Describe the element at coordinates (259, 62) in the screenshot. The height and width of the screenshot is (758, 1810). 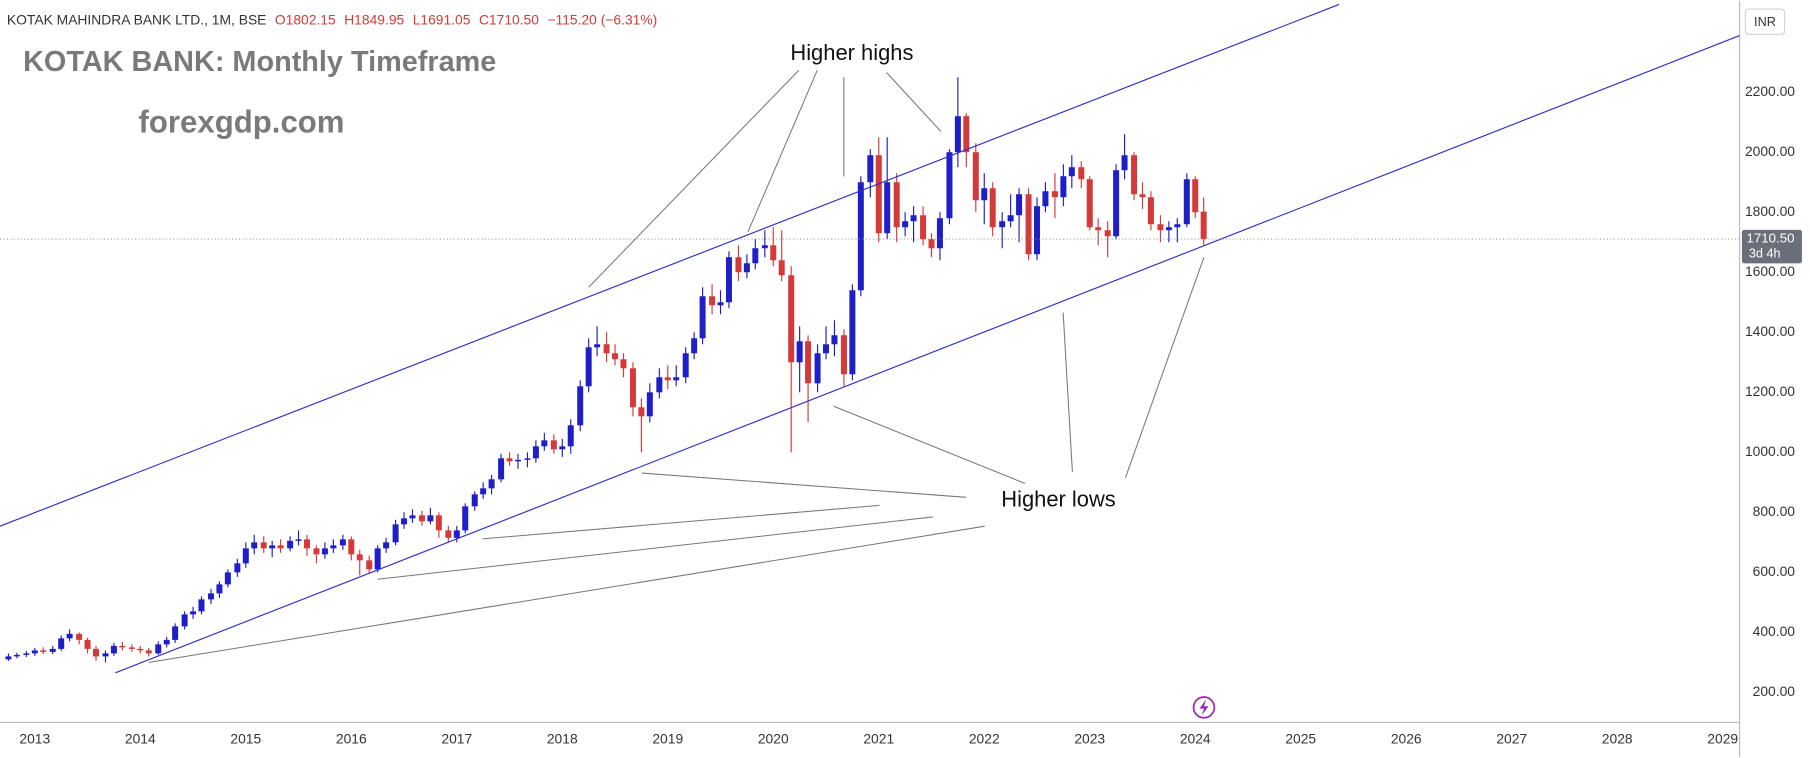
I see `chart-title: KOTAK BANK: Monthly Timeframe` at that location.